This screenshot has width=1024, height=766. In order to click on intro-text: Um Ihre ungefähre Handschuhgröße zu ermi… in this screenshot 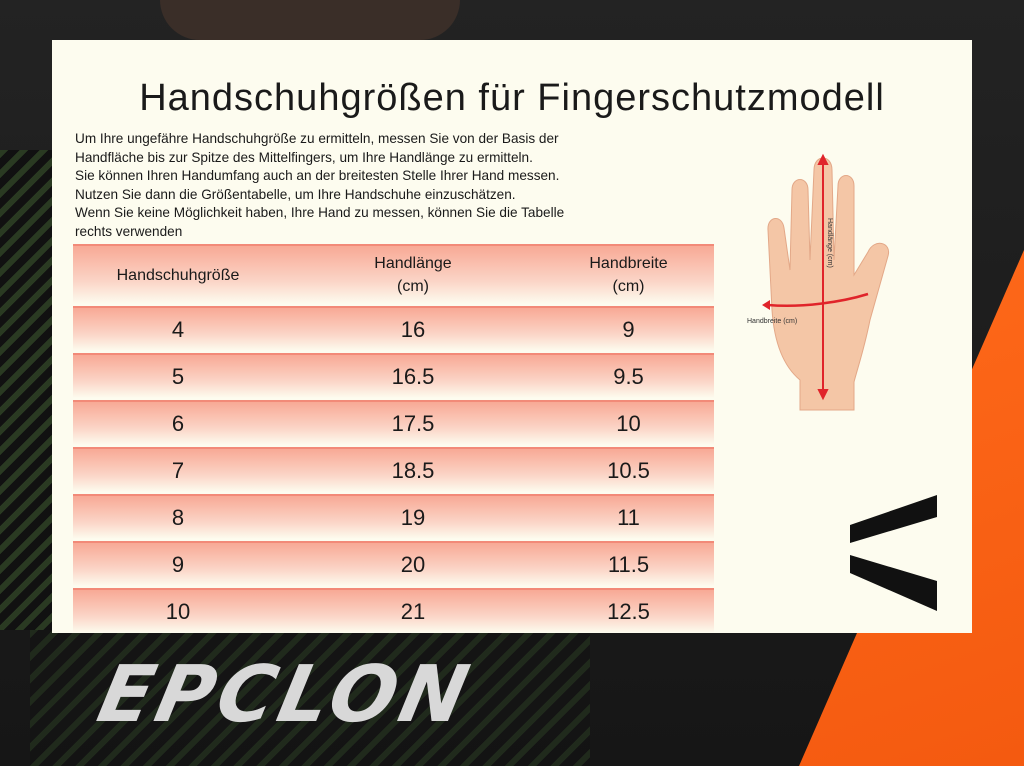, I will do `click(395, 186)`.